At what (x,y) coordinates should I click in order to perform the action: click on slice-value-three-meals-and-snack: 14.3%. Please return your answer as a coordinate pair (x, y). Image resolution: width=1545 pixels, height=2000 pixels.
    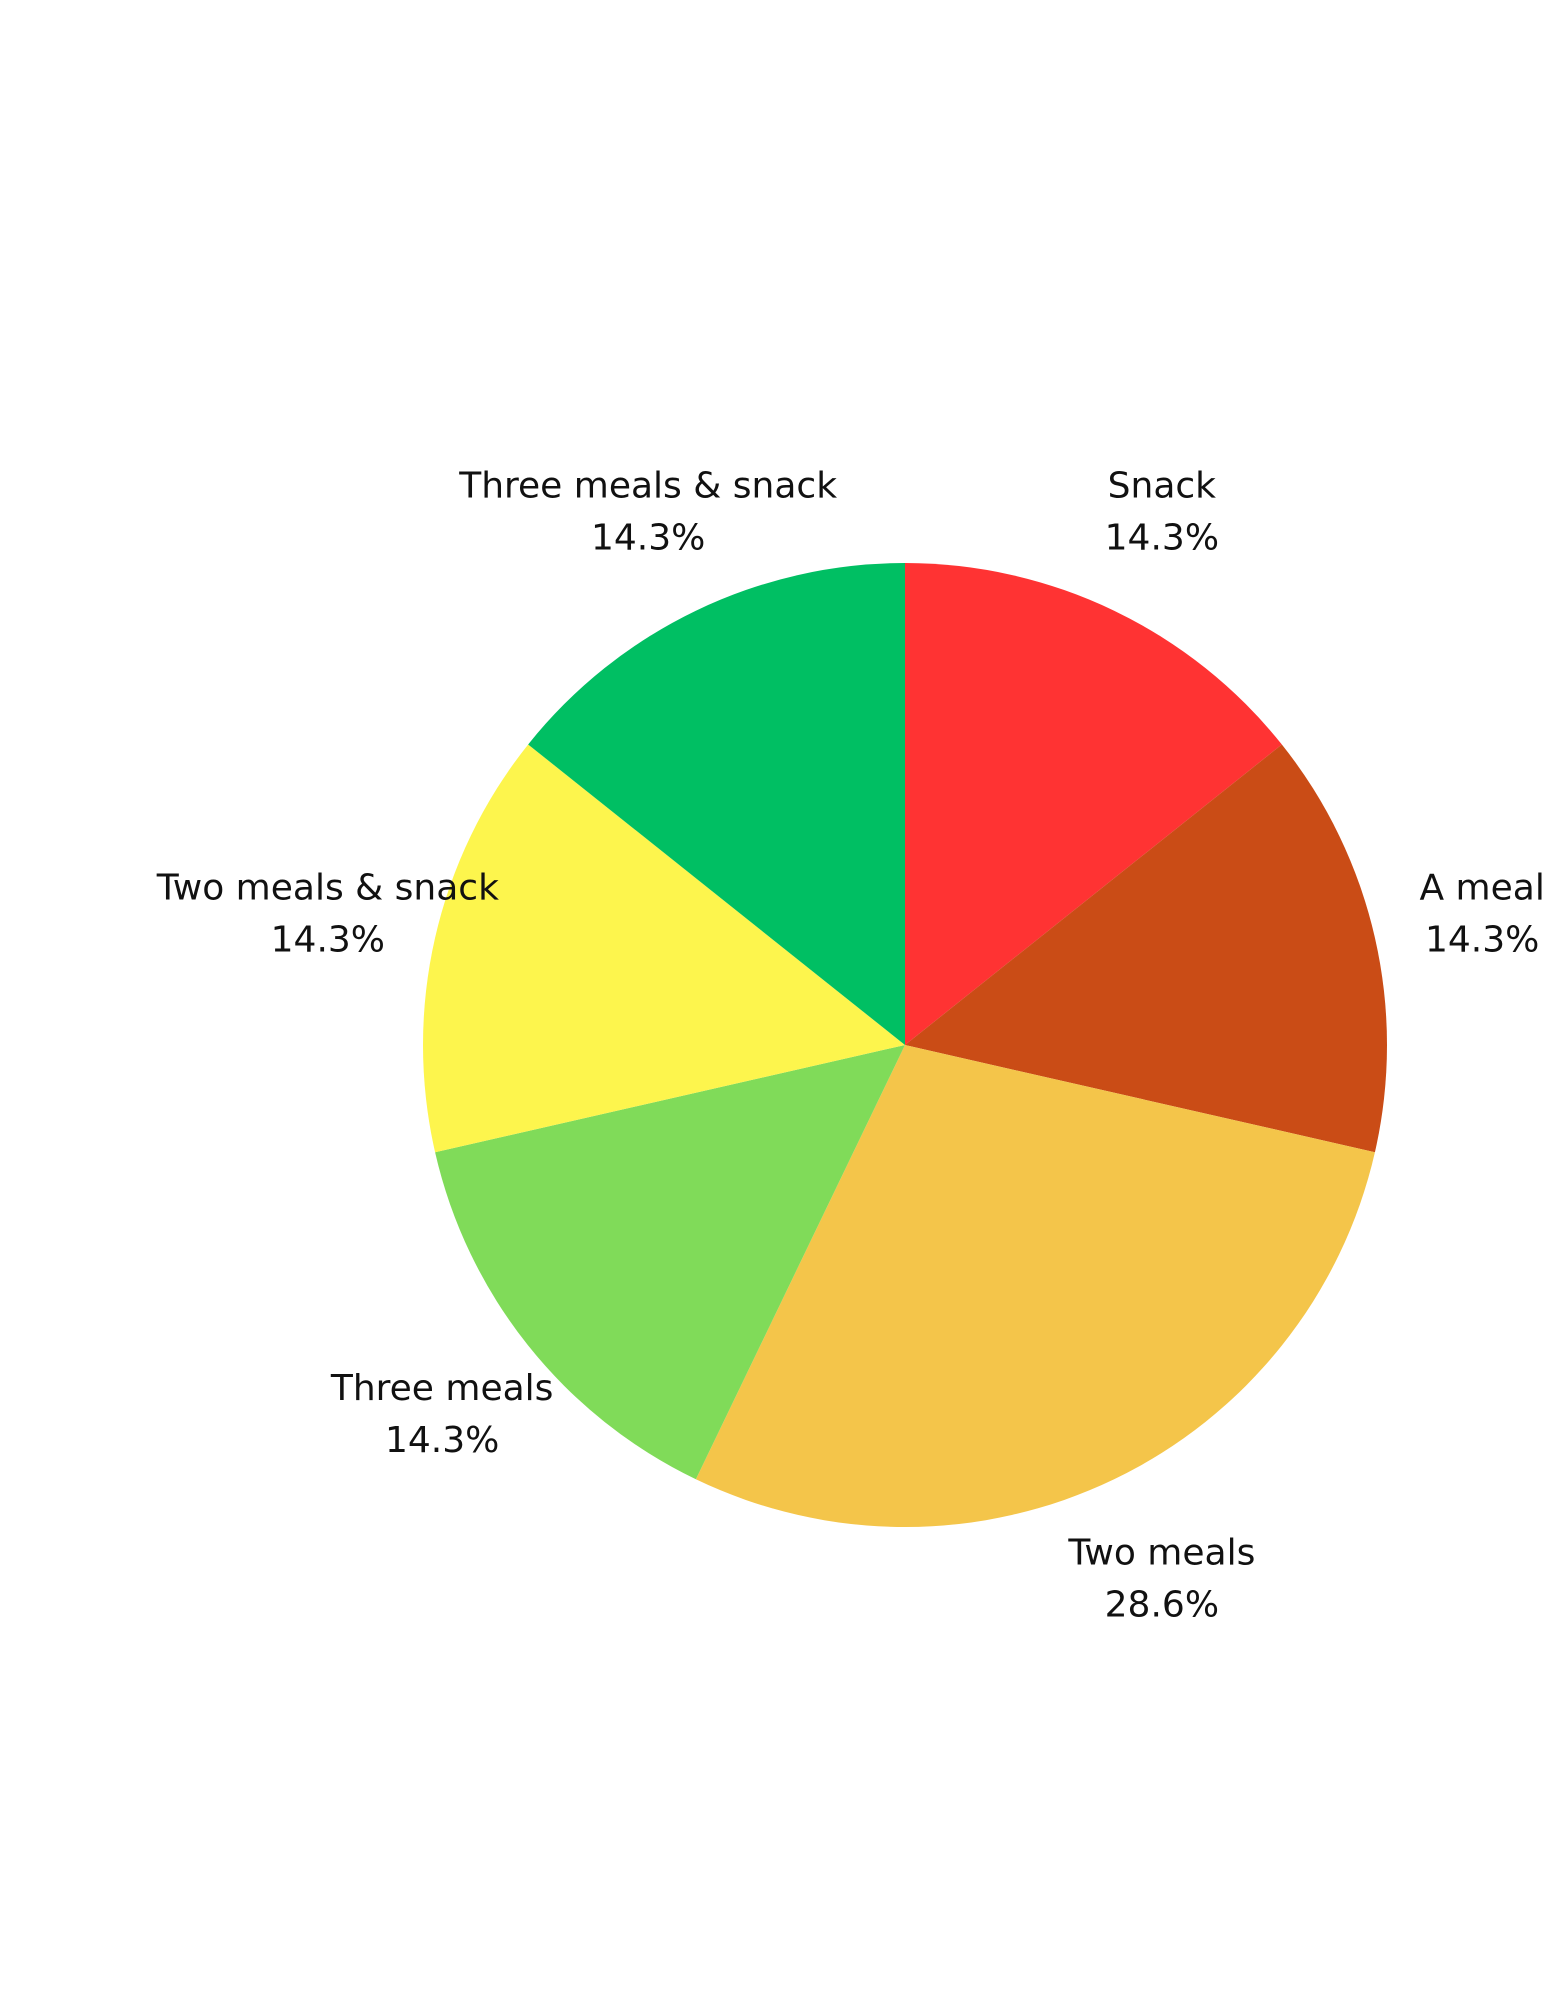
    Looking at the image, I should click on (648, 538).